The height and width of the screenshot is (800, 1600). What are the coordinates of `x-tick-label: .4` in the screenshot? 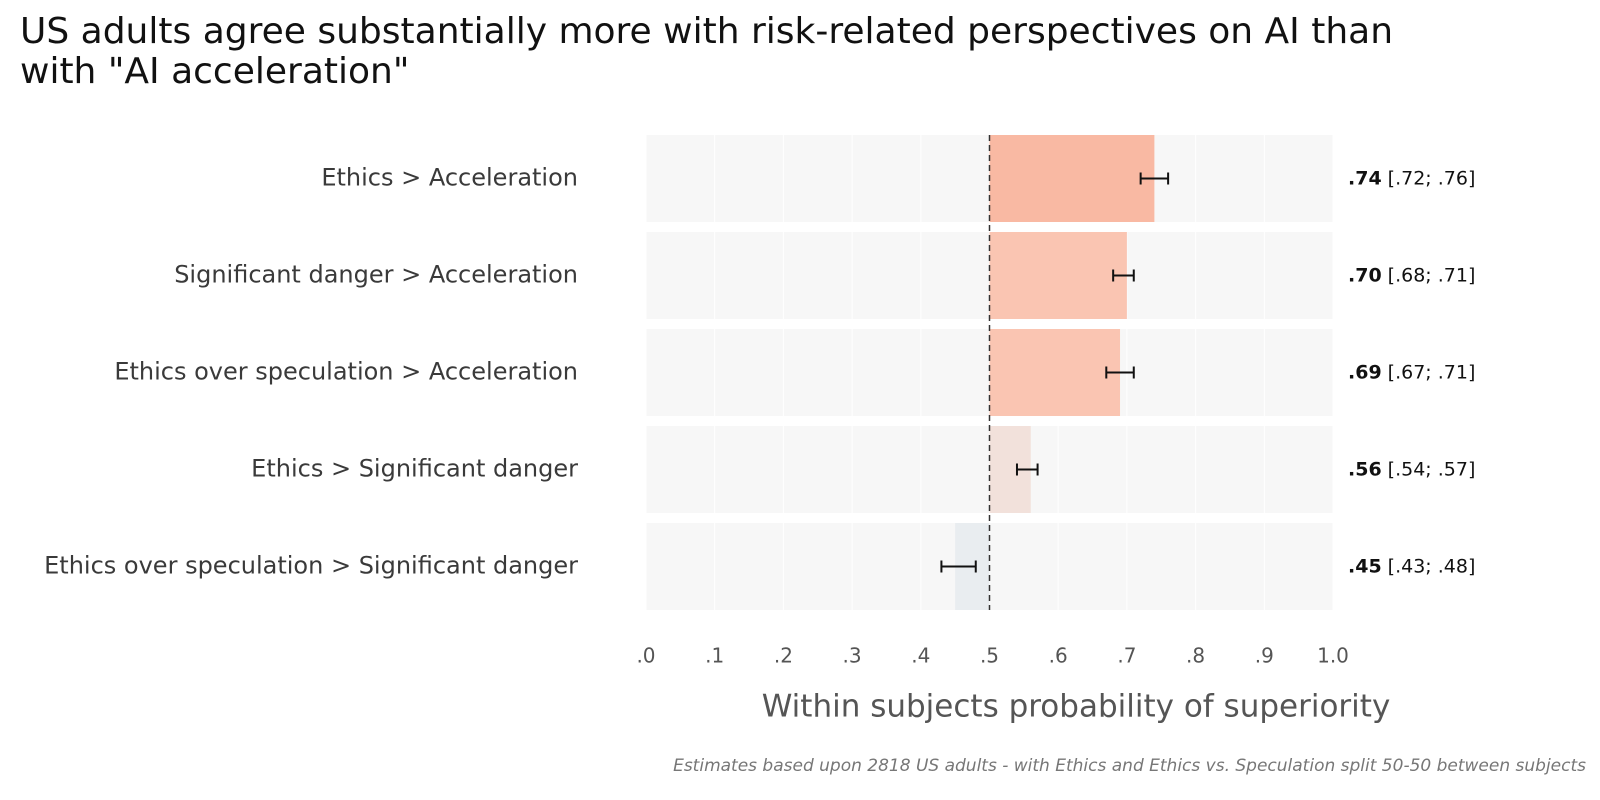 It's located at (920, 656).